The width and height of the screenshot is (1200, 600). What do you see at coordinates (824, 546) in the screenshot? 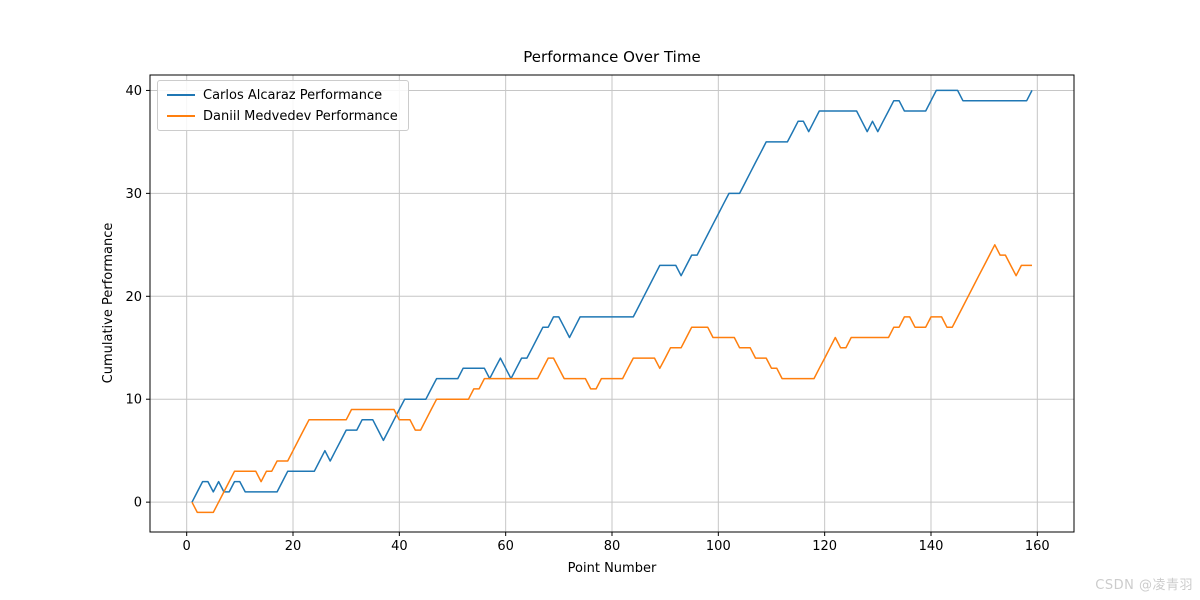
I see `x-tick-label-120: 120` at bounding box center [824, 546].